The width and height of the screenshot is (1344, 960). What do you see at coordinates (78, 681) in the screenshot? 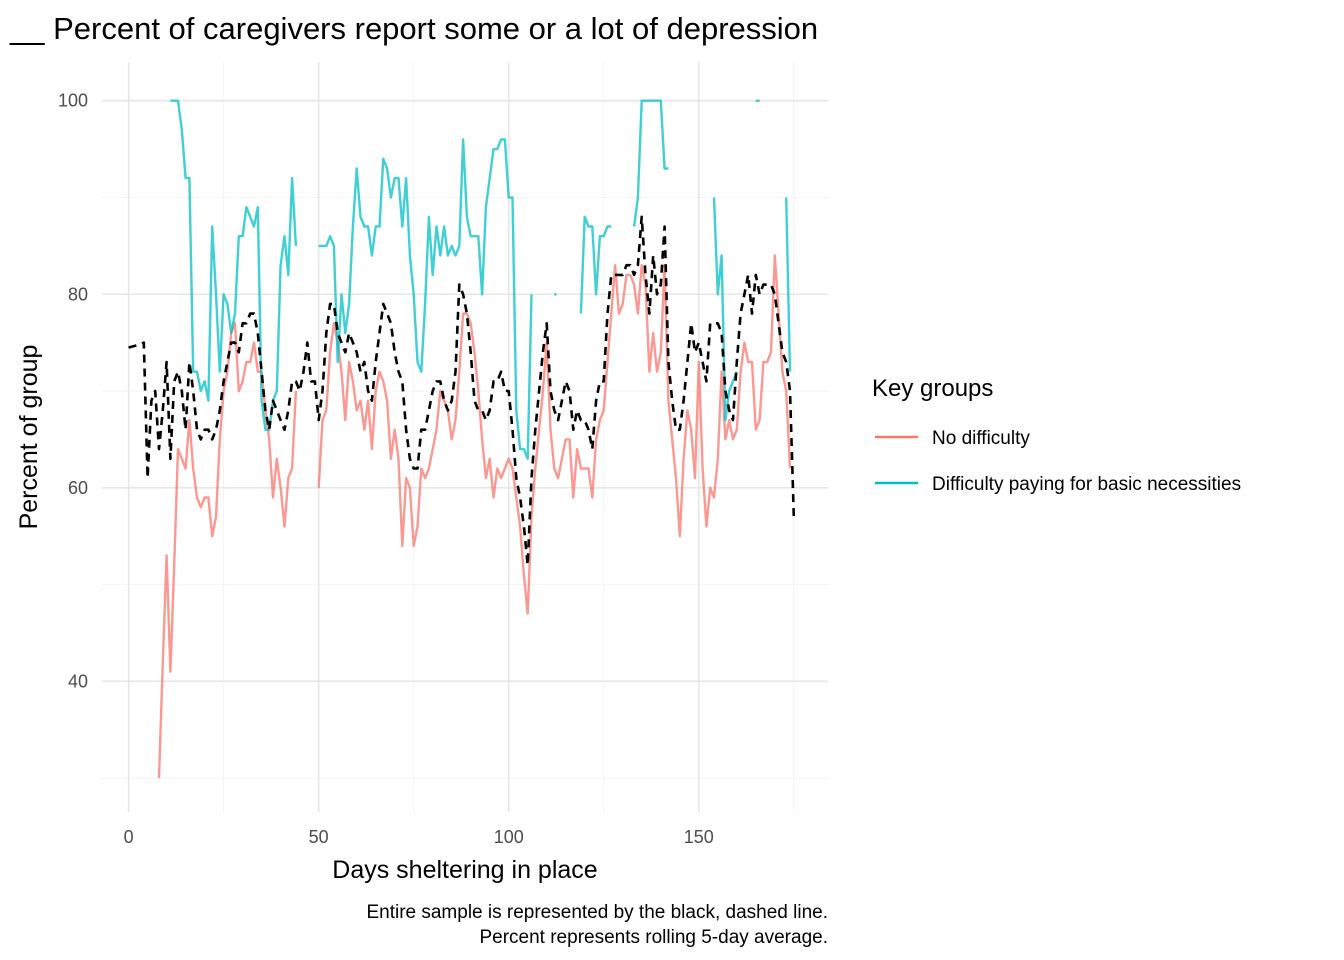
I see `y-tick-label: 40` at bounding box center [78, 681].